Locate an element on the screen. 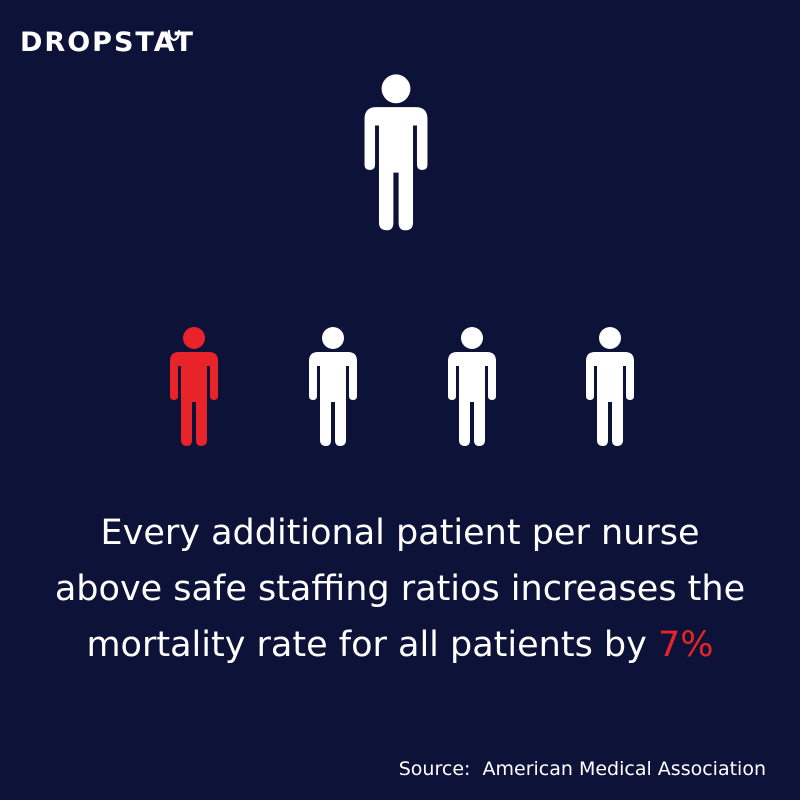 The image size is (800, 800). statement-line-3: mortality rate for all patients by 7% is located at coordinates (400, 645).